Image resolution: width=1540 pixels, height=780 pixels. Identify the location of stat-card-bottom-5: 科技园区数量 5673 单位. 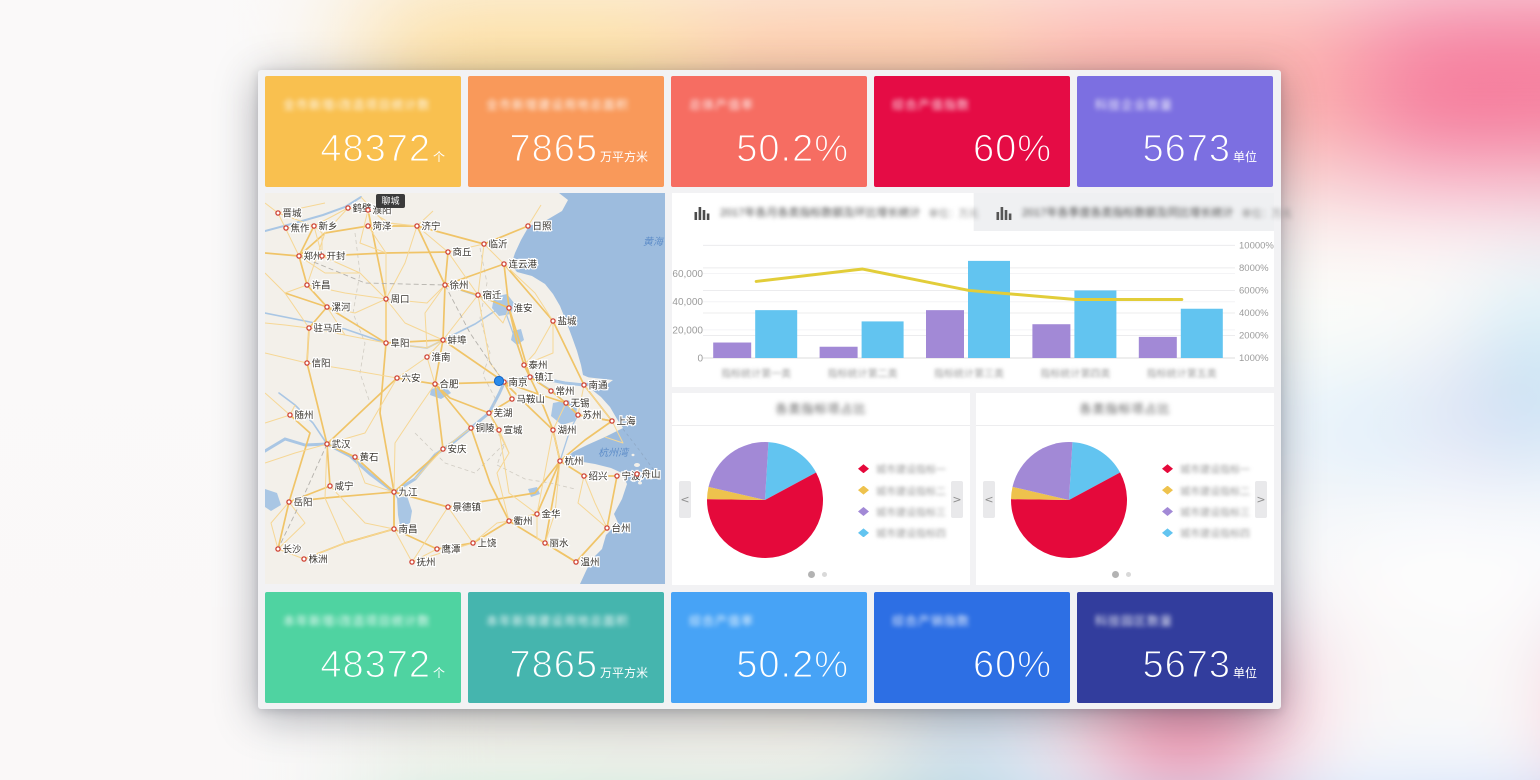
(1175, 647).